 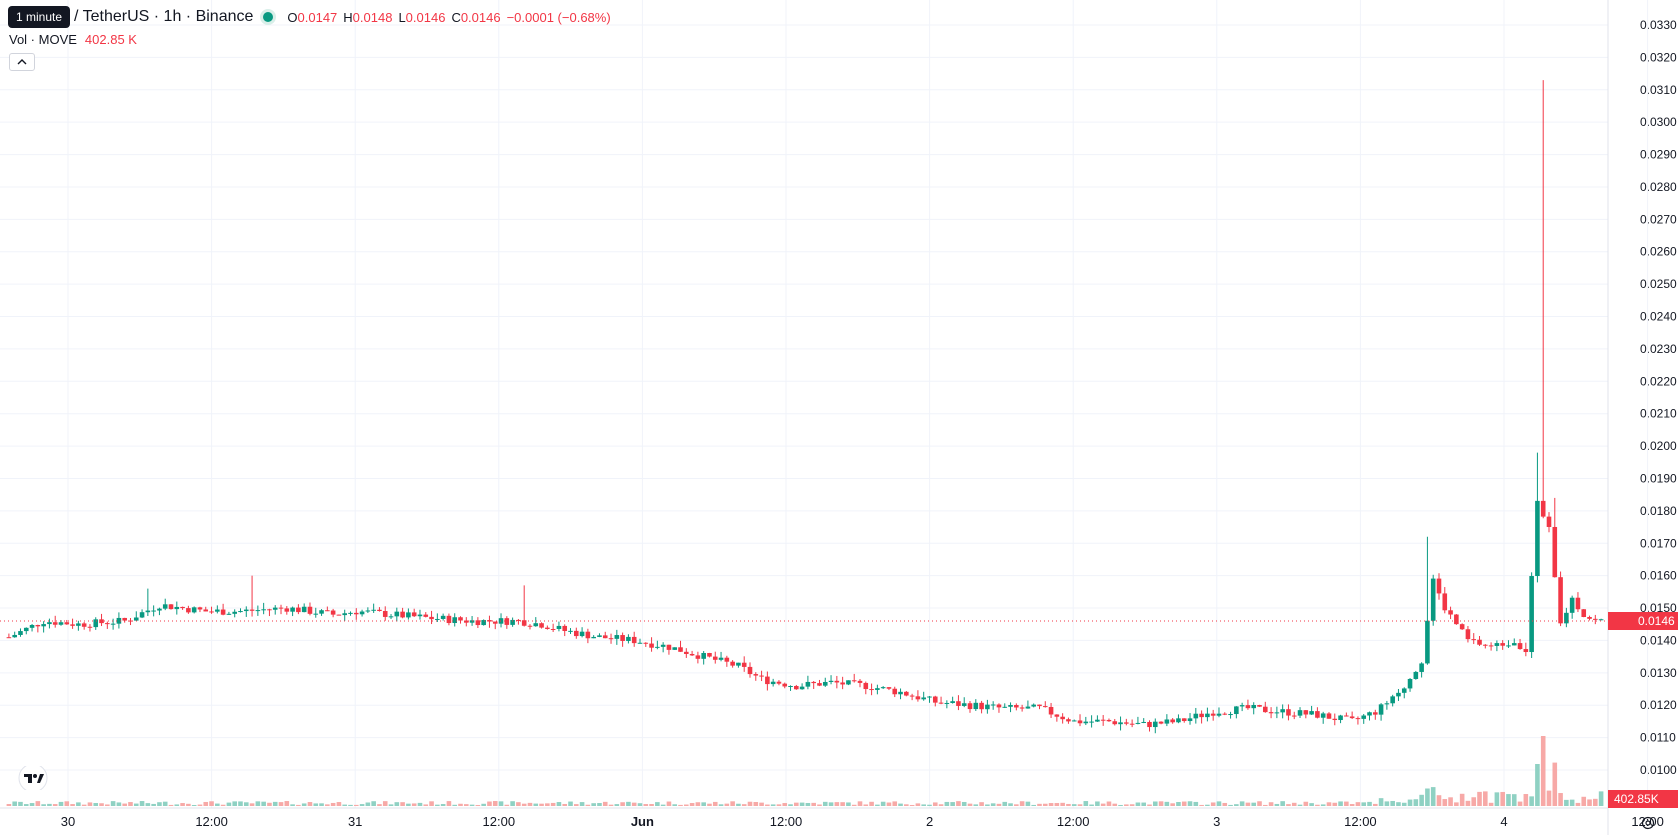 I want to click on price-tick-label: 0.0150, so click(x=1658, y=608).